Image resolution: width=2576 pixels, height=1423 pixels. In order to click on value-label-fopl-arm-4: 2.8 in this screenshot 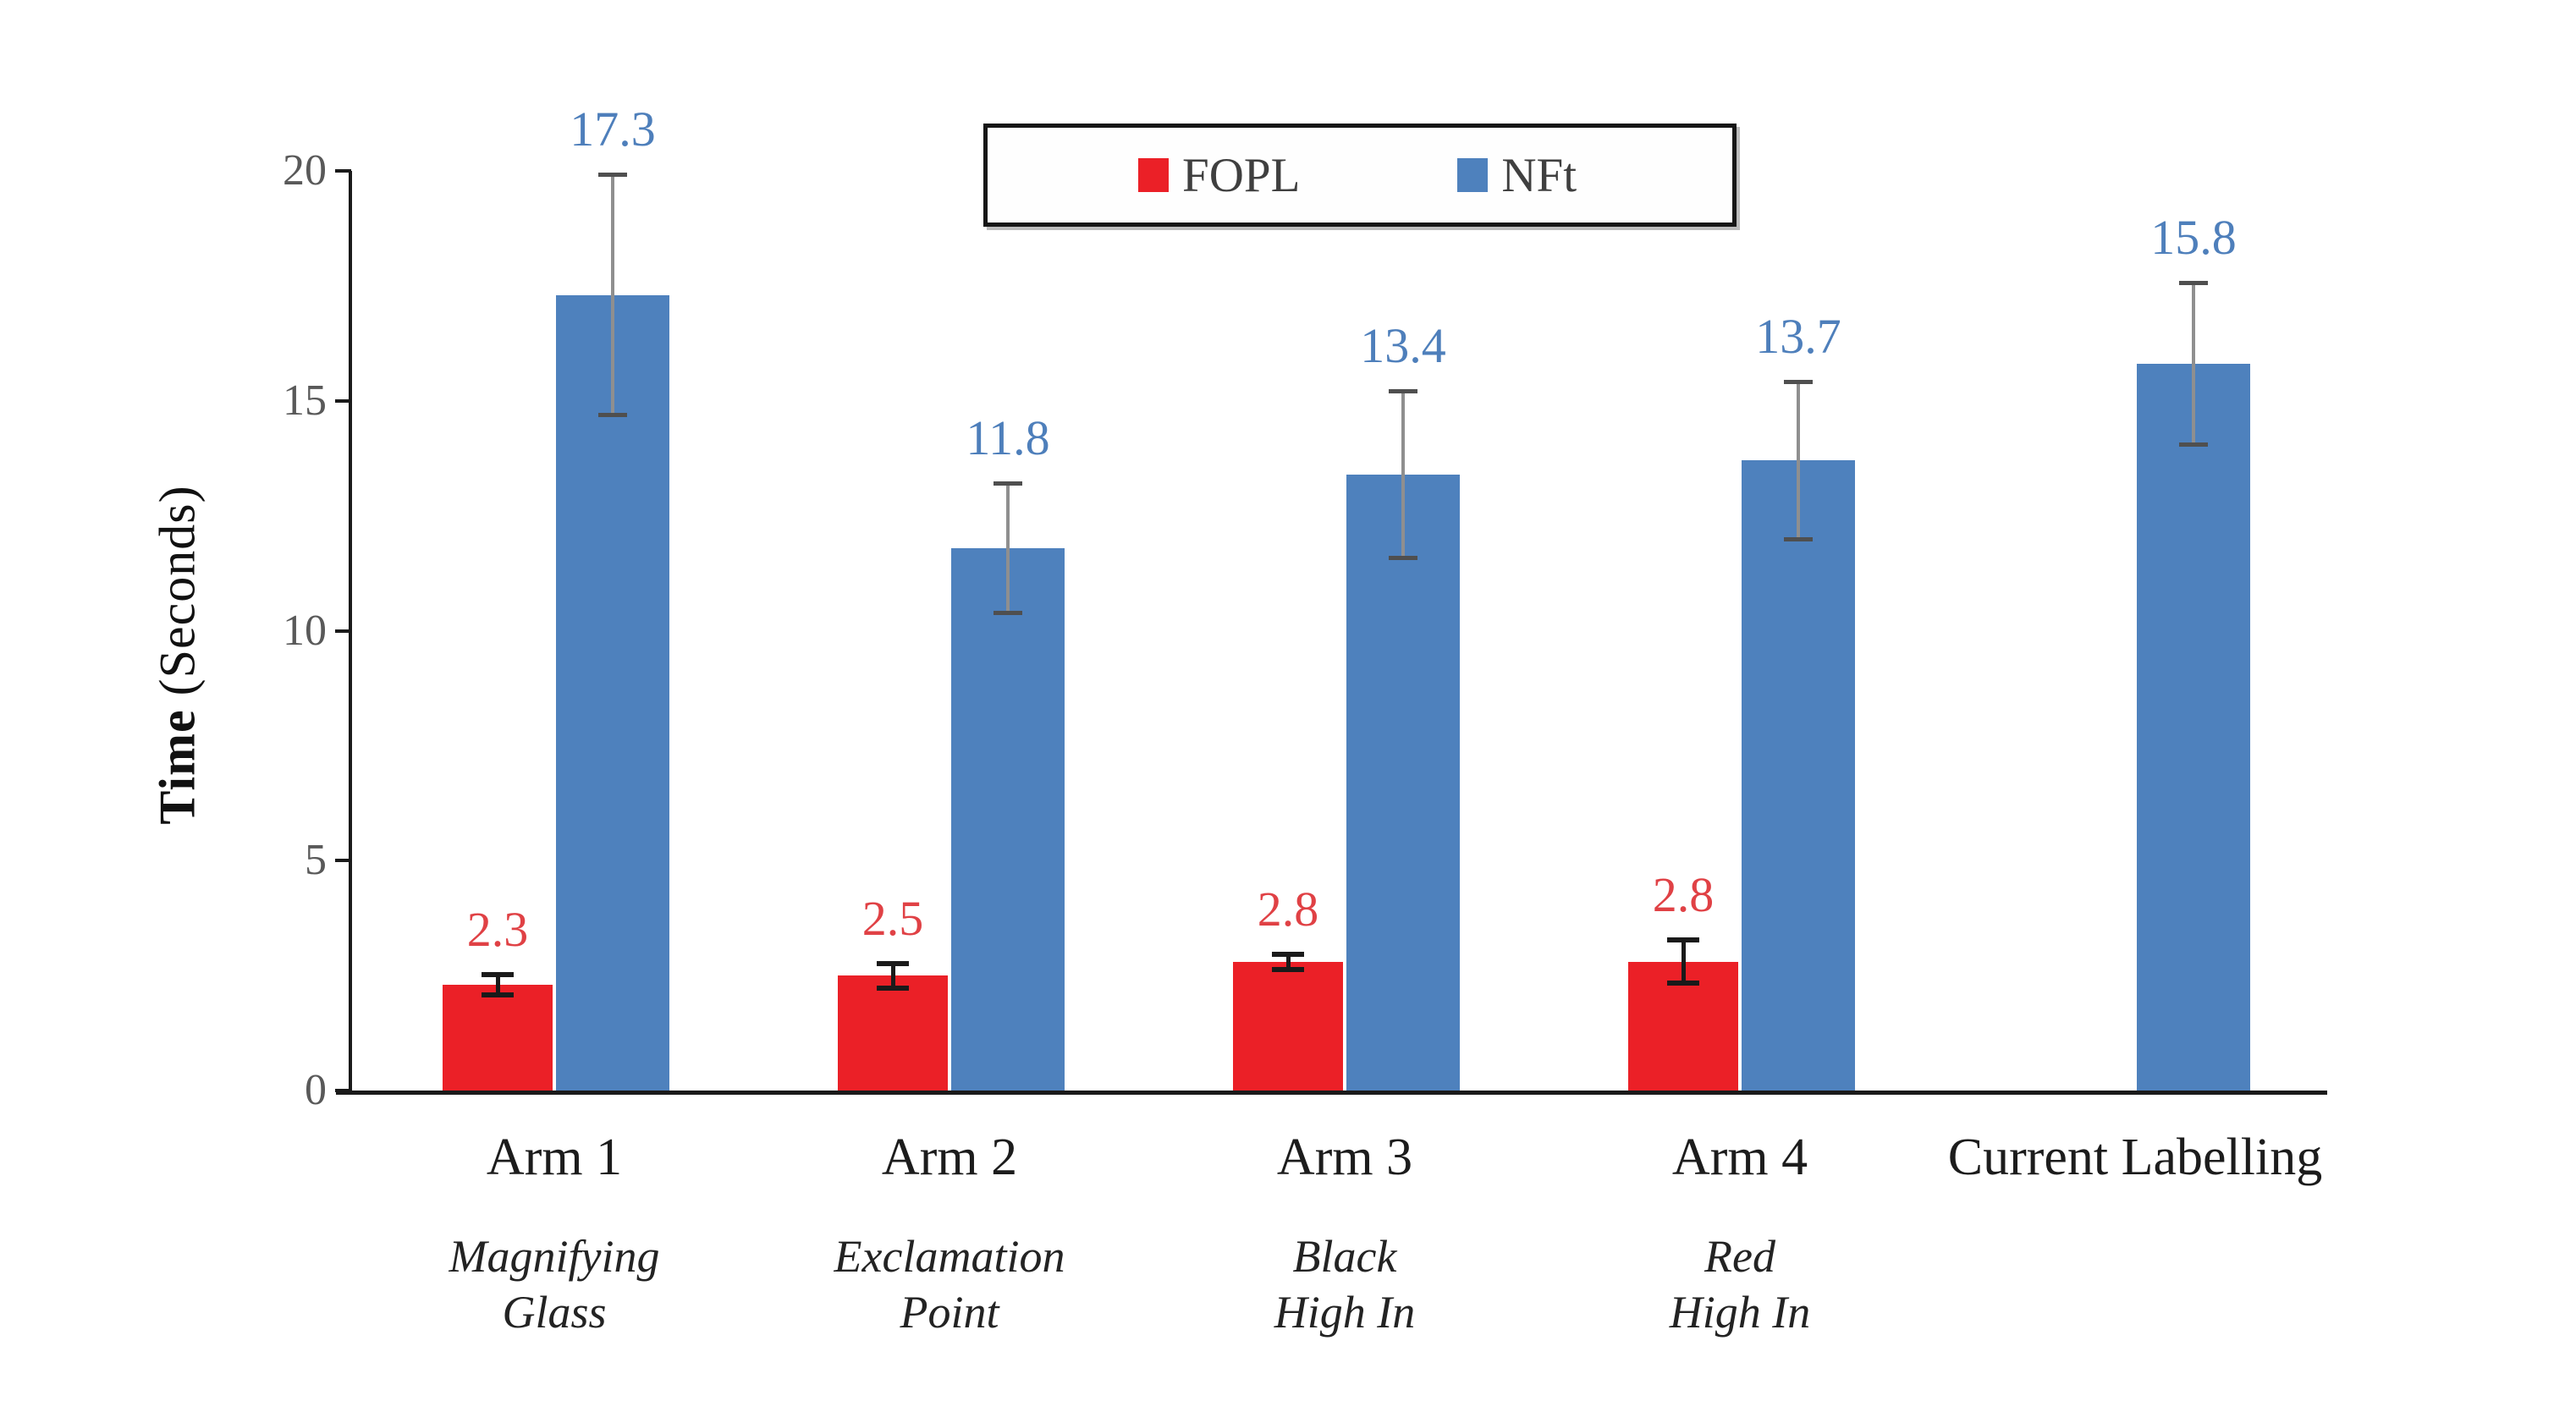, I will do `click(1683, 894)`.